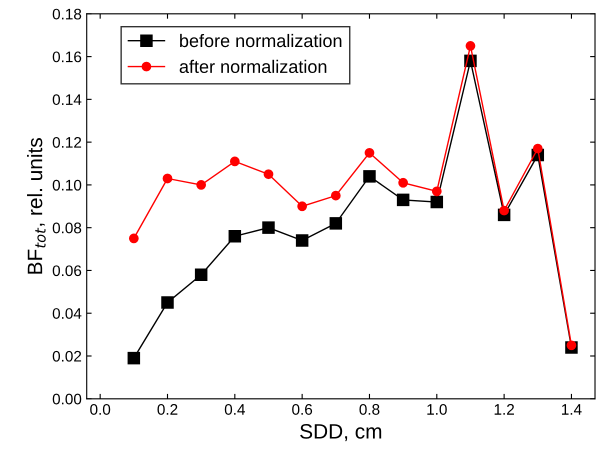  What do you see at coordinates (437, 409) in the screenshot?
I see `x-tick-label: 1.0` at bounding box center [437, 409].